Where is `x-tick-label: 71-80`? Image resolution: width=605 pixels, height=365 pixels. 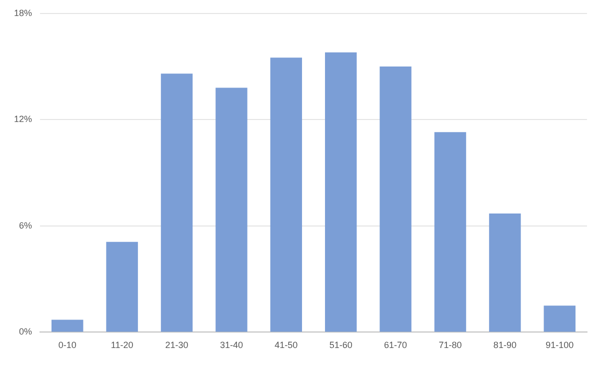
x-tick-label: 71-80 is located at coordinates (450, 345).